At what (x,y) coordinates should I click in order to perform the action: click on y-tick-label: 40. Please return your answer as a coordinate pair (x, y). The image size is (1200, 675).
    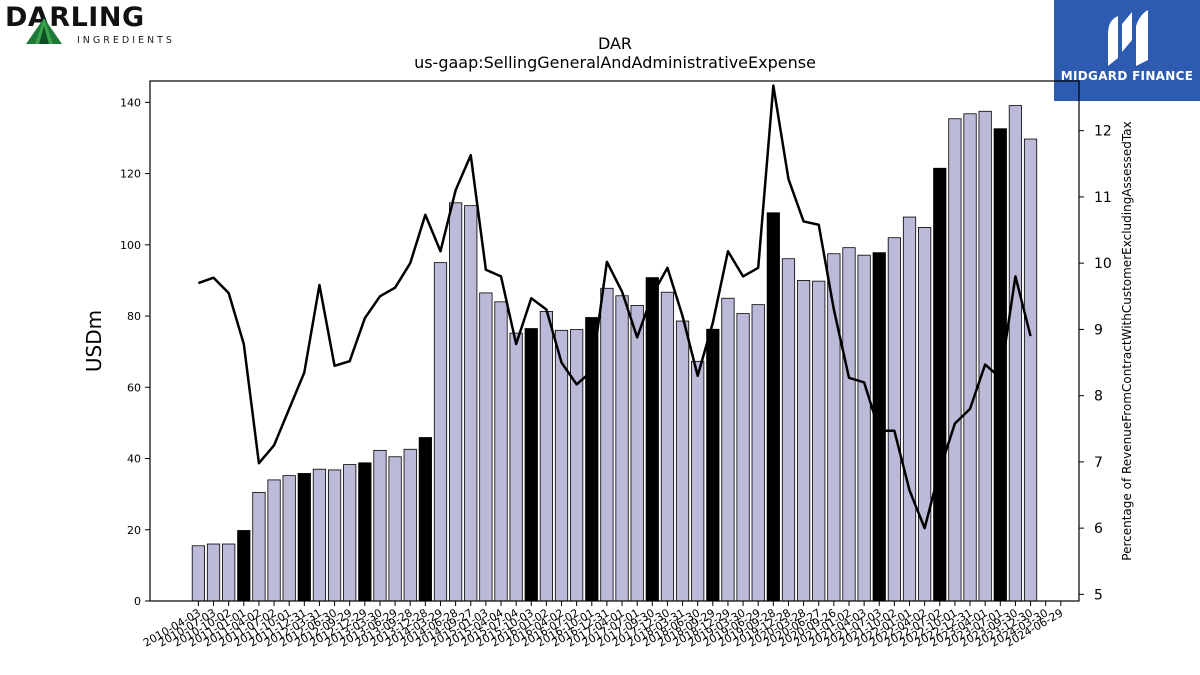
    Looking at the image, I should click on (134, 459).